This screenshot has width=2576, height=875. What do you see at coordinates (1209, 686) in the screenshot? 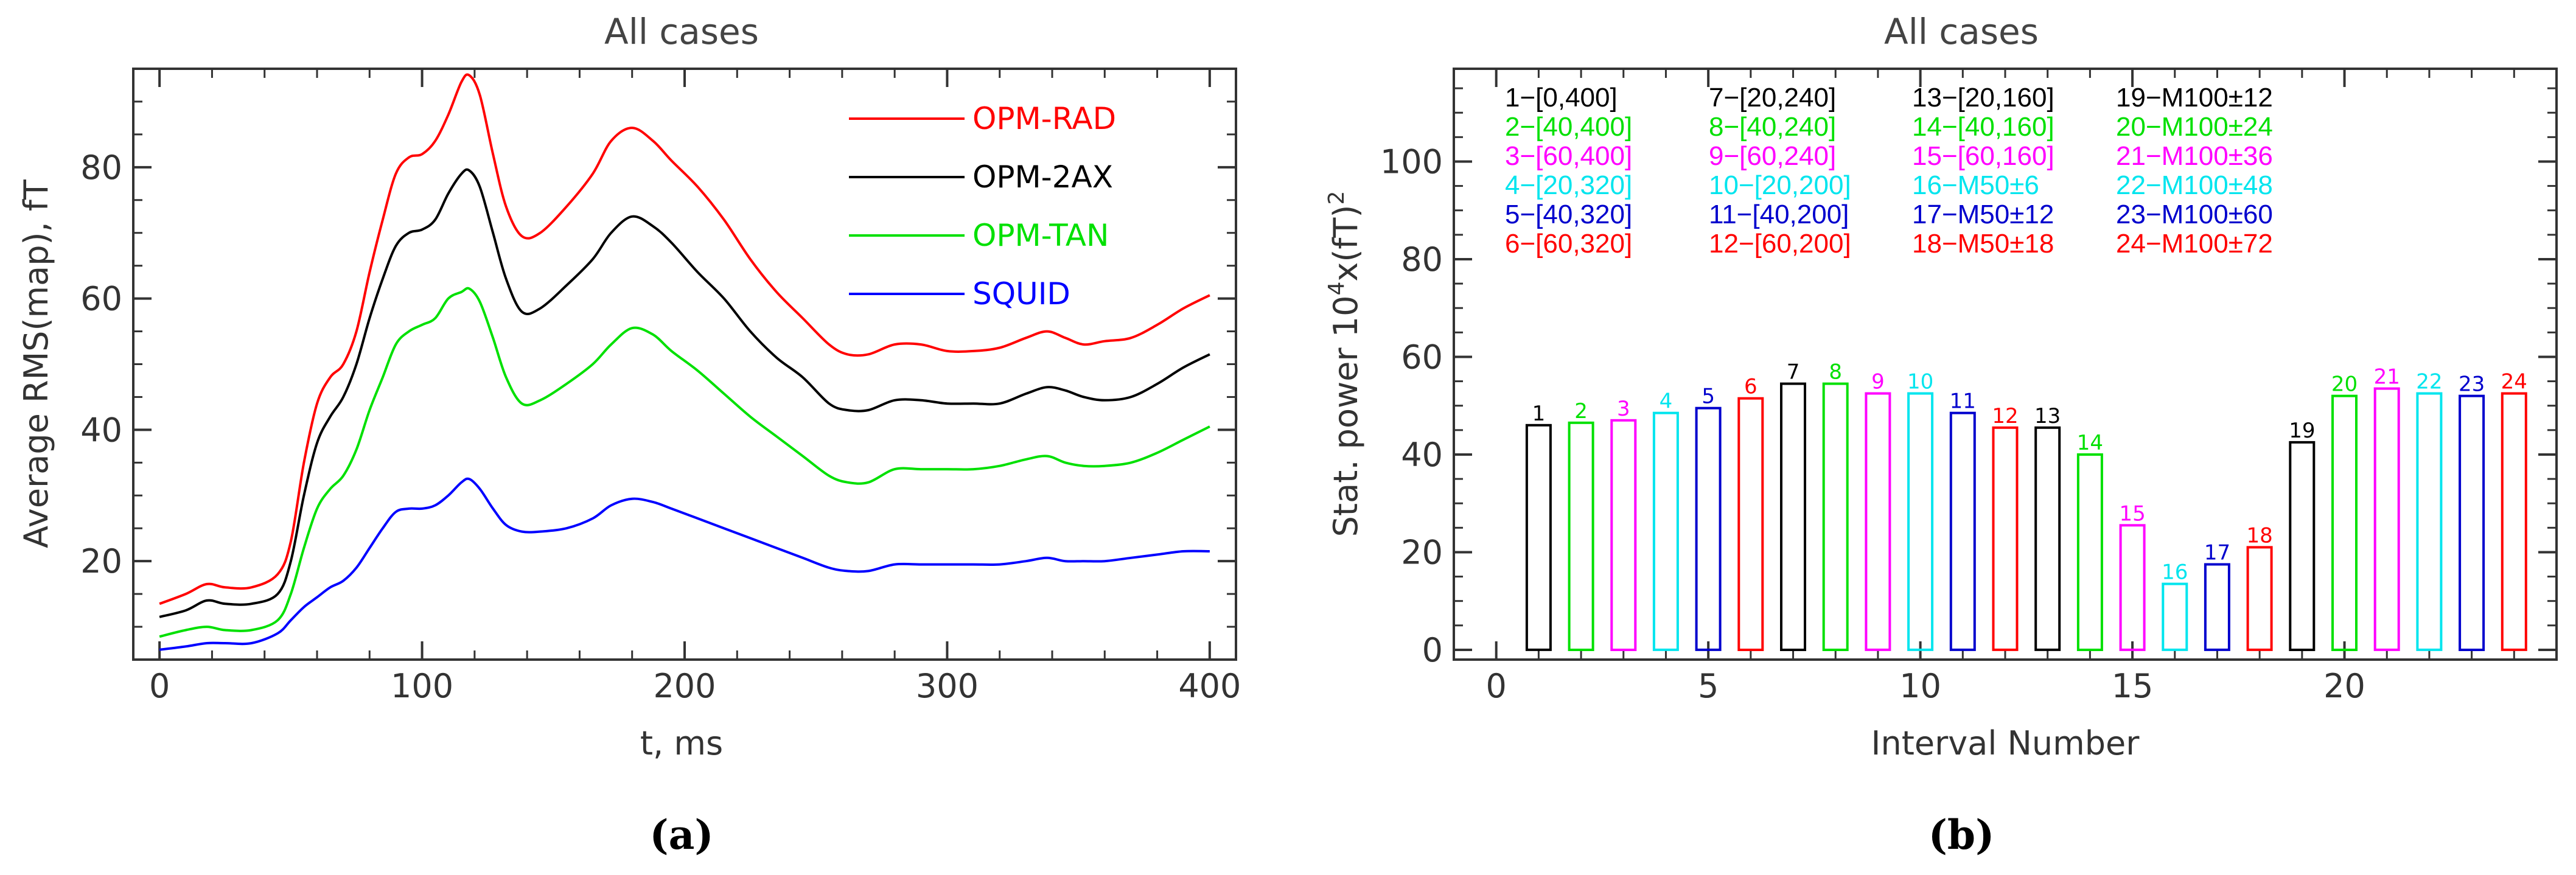
I see `chart-a-xtick-label: 400` at bounding box center [1209, 686].